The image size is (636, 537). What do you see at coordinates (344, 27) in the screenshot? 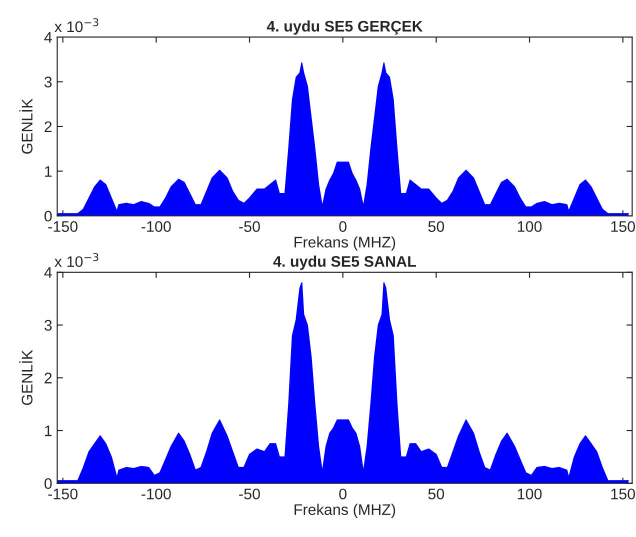
I see `chart-title: 4. uydu SE5 GERÇEK` at bounding box center [344, 27].